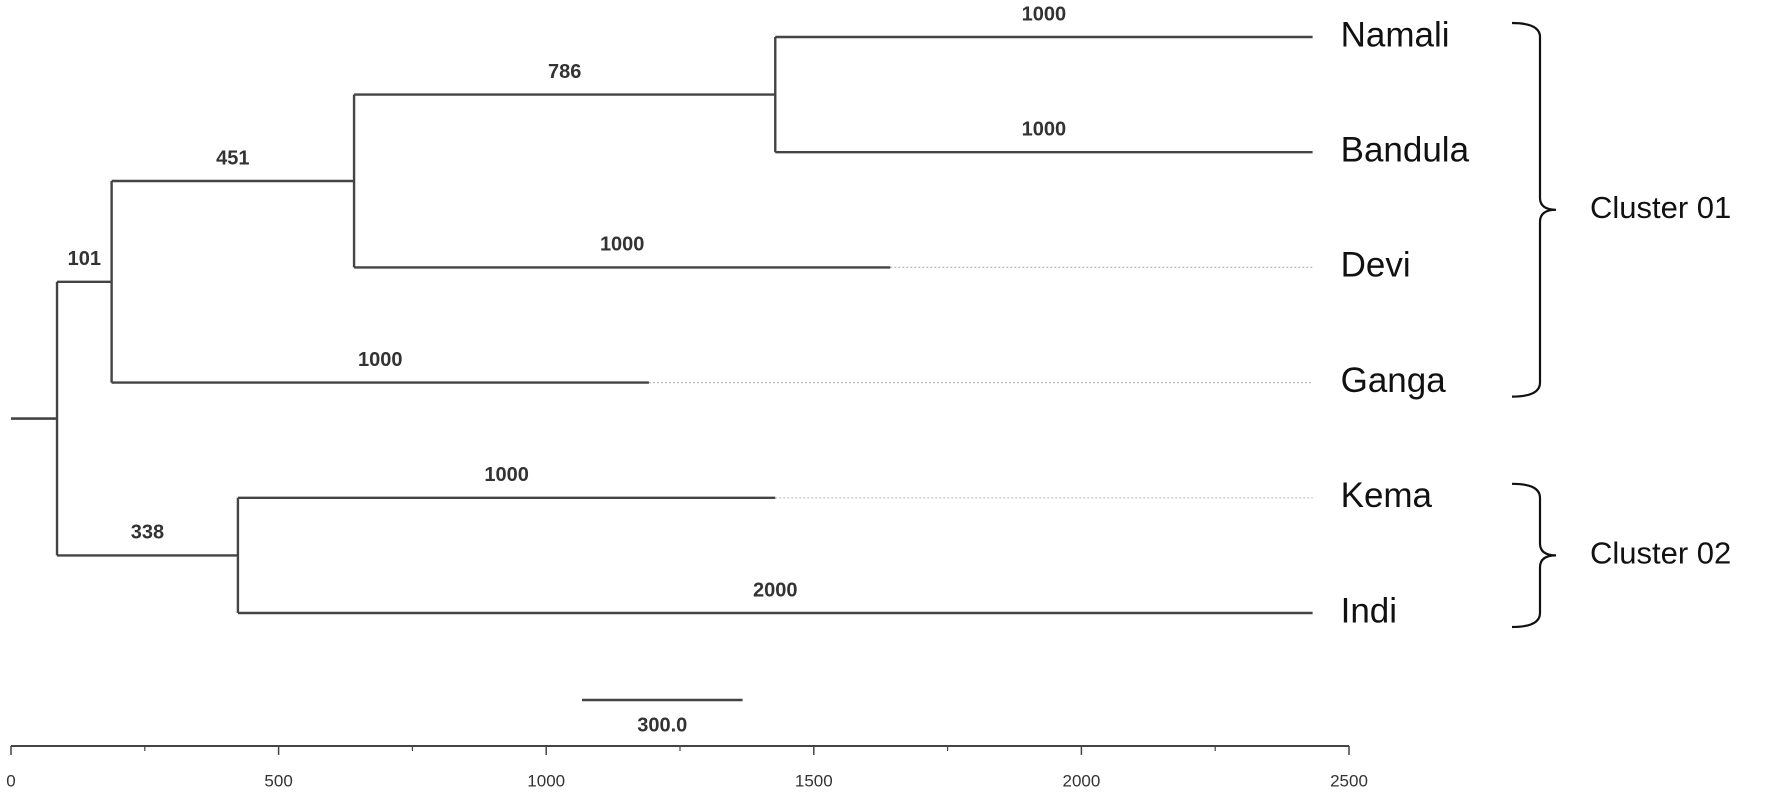  What do you see at coordinates (1369, 610) in the screenshot?
I see `leaf-label: Indi` at bounding box center [1369, 610].